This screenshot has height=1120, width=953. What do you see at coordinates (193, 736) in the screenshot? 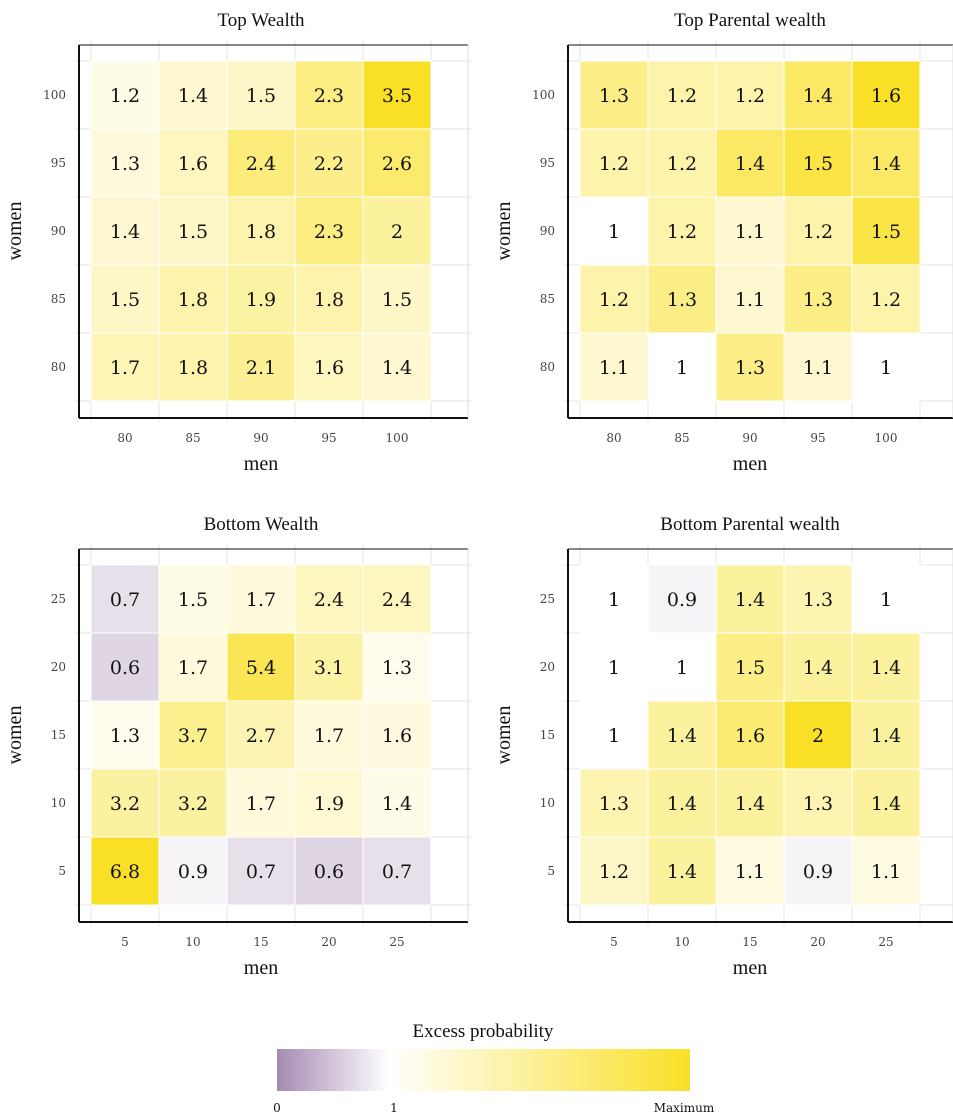
I see `cell-value-label: 3.7` at bounding box center [193, 736].